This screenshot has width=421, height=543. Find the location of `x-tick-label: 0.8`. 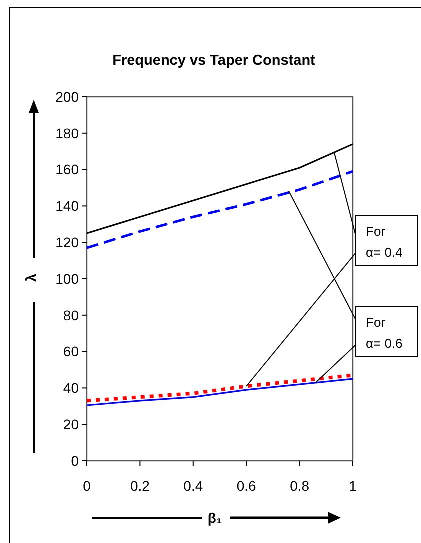

x-tick-label: 0.8 is located at coordinates (300, 486).